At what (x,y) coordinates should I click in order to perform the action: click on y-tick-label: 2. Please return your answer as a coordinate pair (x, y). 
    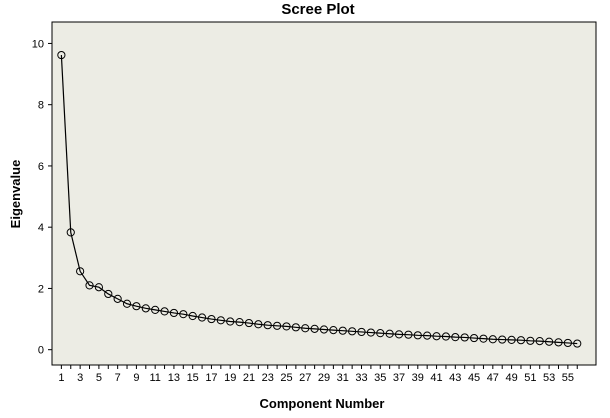
    Looking at the image, I should click on (41, 289).